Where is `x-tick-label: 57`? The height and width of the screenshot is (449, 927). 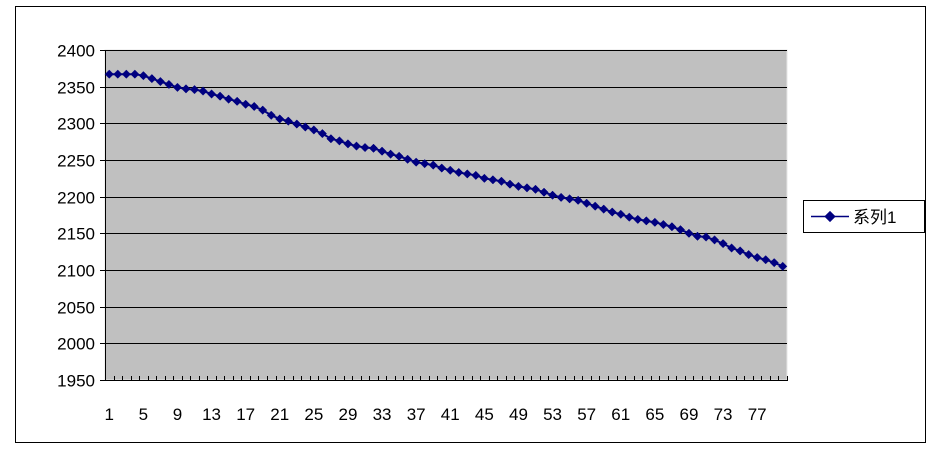
x-tick-label: 57 is located at coordinates (586, 414).